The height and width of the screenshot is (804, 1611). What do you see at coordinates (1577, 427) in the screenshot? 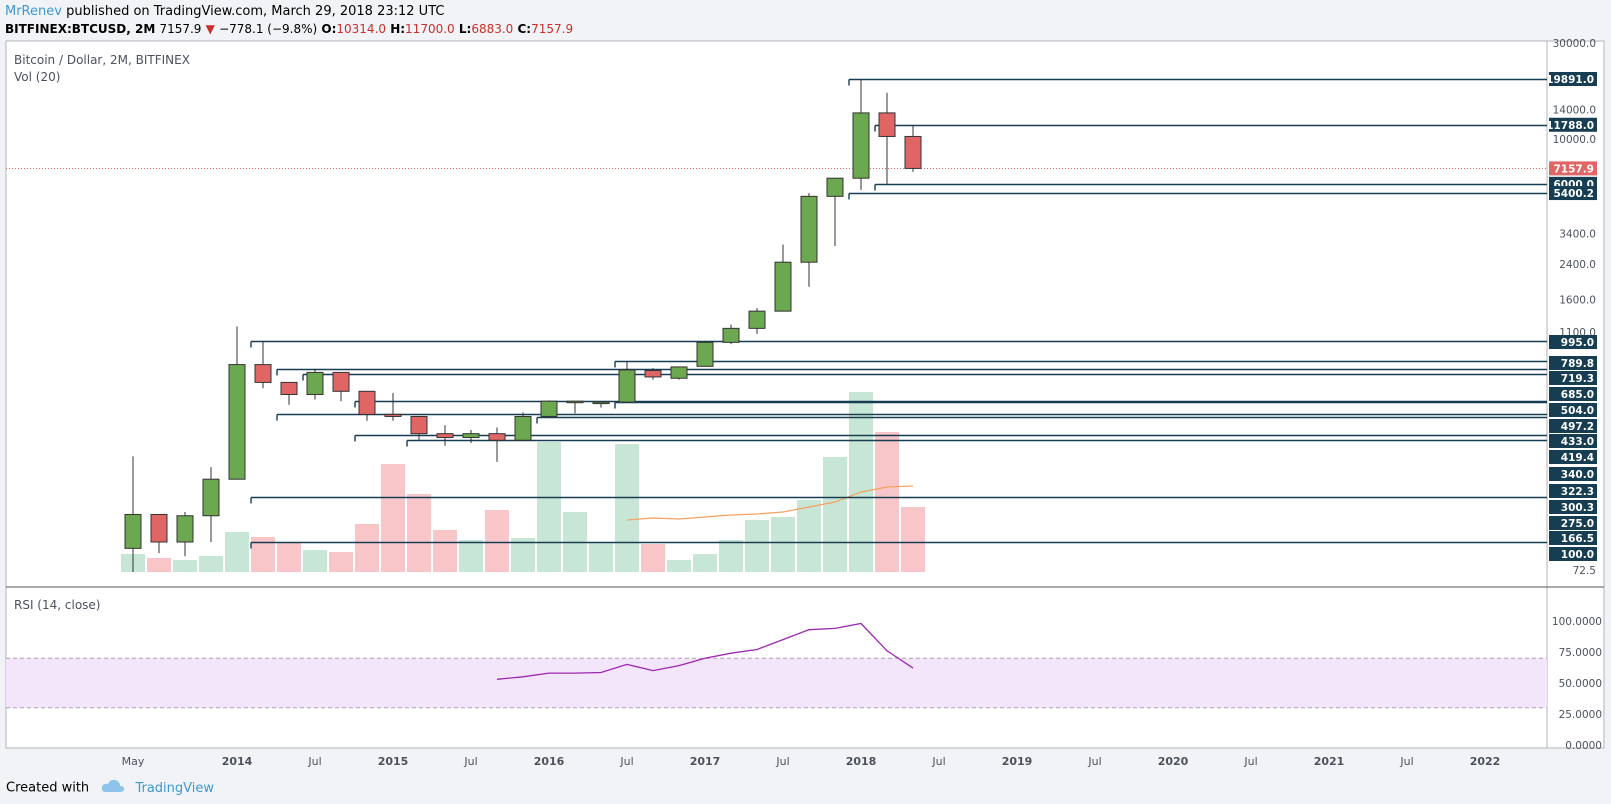
I see `level-tag-label: 497.2` at bounding box center [1577, 427].